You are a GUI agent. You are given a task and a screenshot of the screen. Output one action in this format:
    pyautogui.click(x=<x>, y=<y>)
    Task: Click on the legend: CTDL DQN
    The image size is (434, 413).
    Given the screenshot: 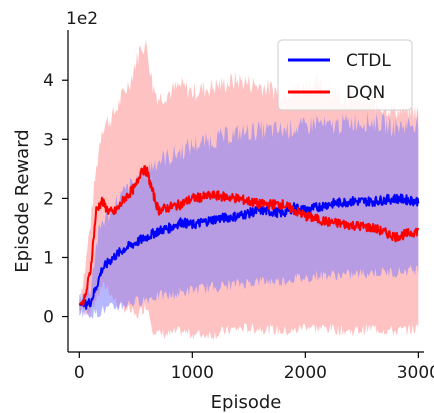 What is the action you would take?
    pyautogui.click(x=345, y=75)
    